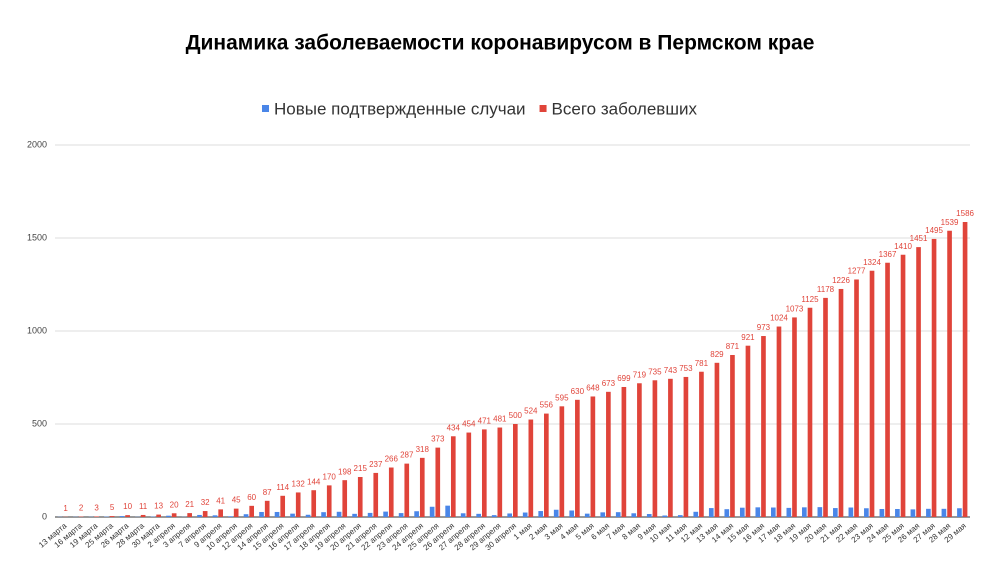  I want to click on value-label: 719, so click(640, 374).